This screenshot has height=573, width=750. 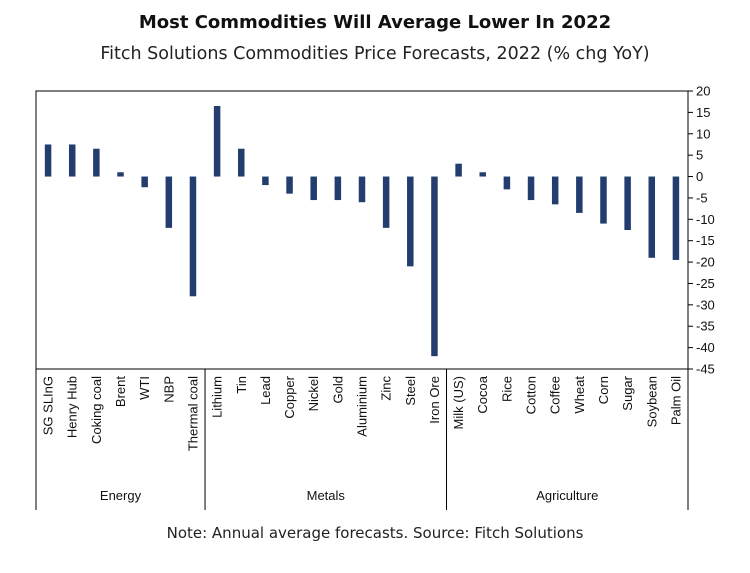 I want to click on y-tick-label: 5, so click(x=699, y=155).